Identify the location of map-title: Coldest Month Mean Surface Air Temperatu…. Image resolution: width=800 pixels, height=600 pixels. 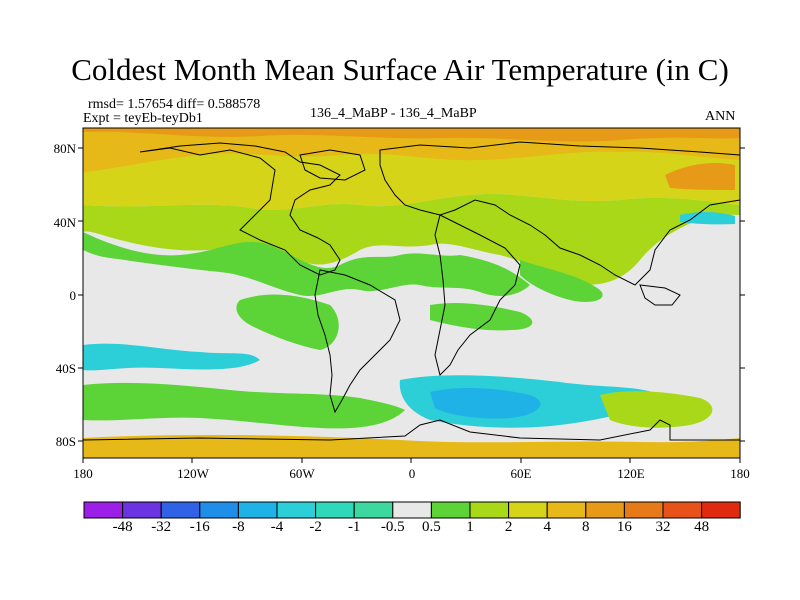
(400, 69).